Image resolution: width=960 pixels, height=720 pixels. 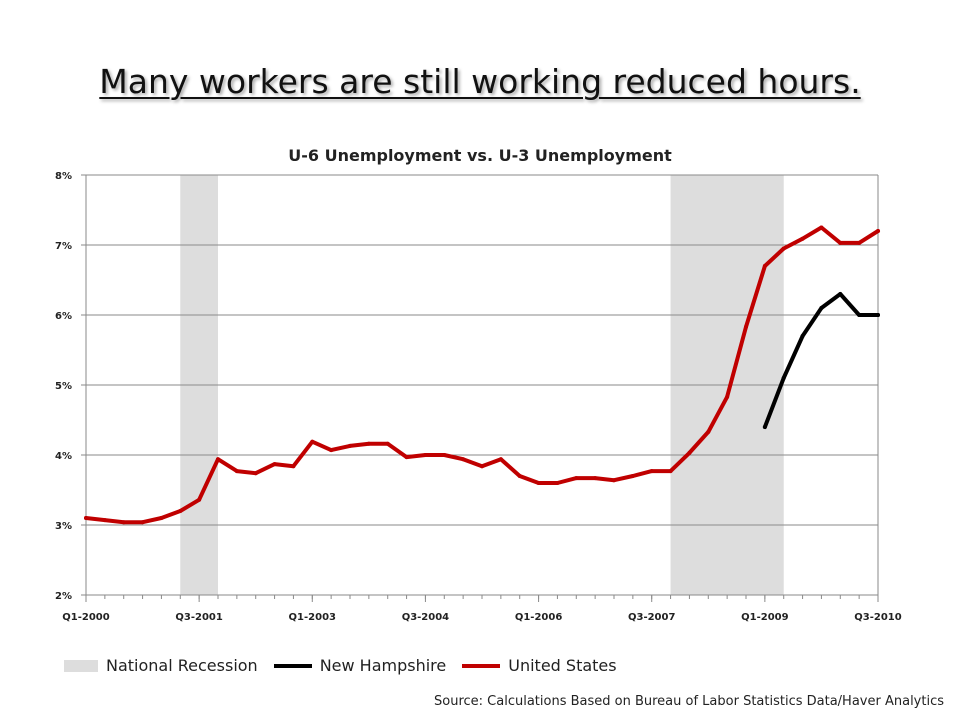 I want to click on legend-label-recession: National Recession, so click(x=182, y=665).